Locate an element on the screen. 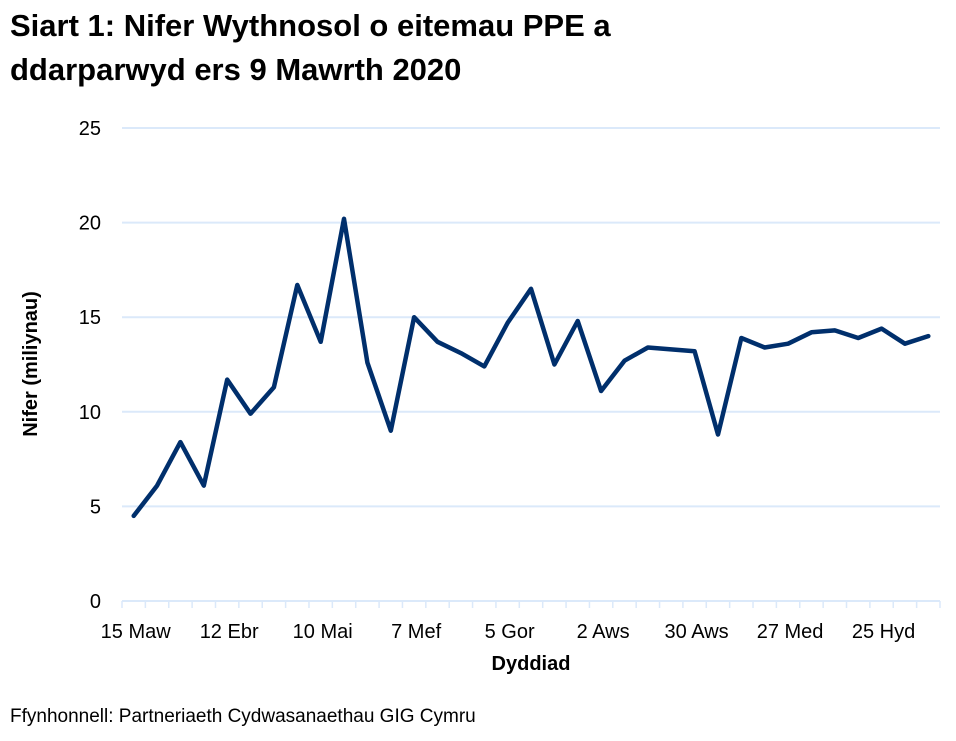  y-tick-label: 10 is located at coordinates (90, 413).